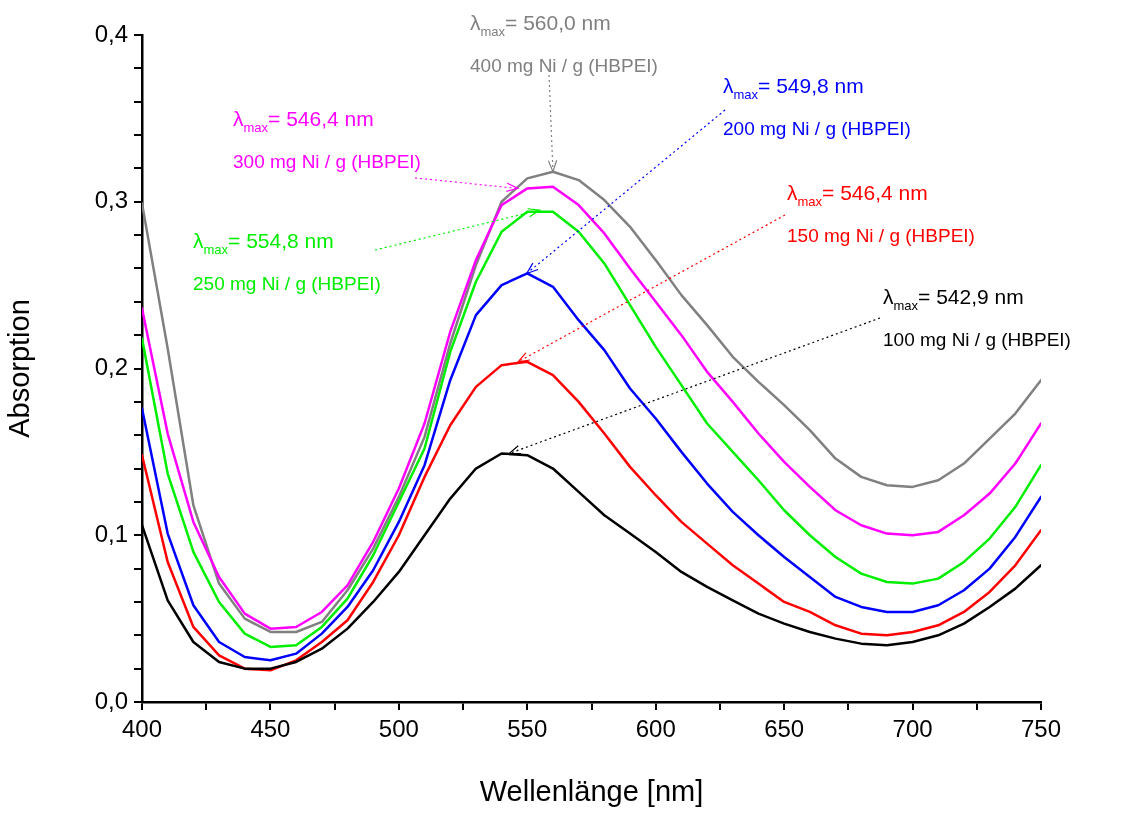 Image resolution: width=1121 pixels, height=814 pixels. What do you see at coordinates (398, 729) in the screenshot?
I see `x-tick-label: 500` at bounding box center [398, 729].